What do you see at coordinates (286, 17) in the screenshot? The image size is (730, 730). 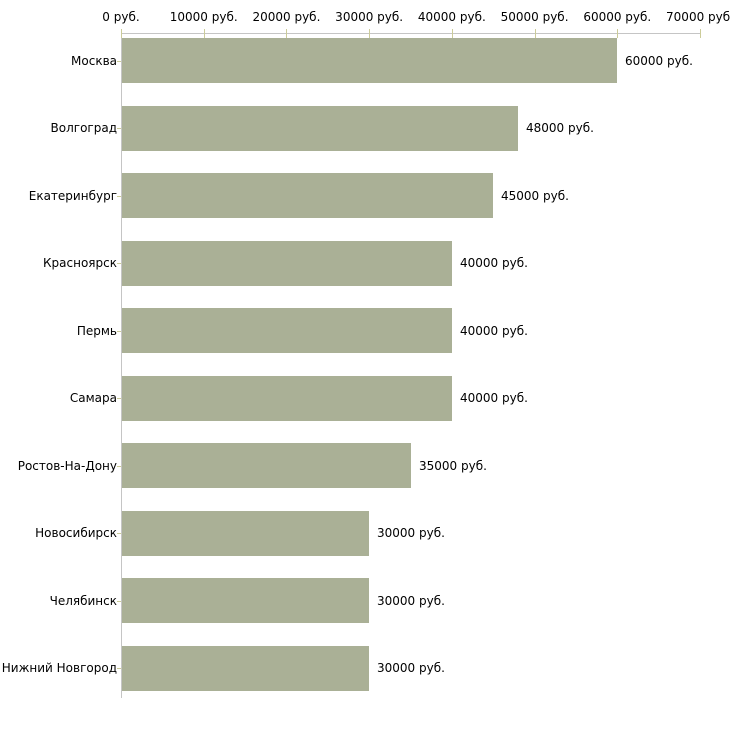 I see `x-axis-tick-label: 20000 руб.` at bounding box center [286, 17].